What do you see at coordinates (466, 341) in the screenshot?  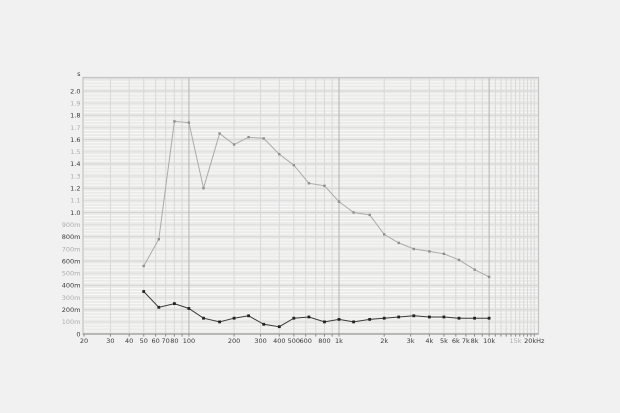 I see `x-tick-label: 7k` at bounding box center [466, 341].